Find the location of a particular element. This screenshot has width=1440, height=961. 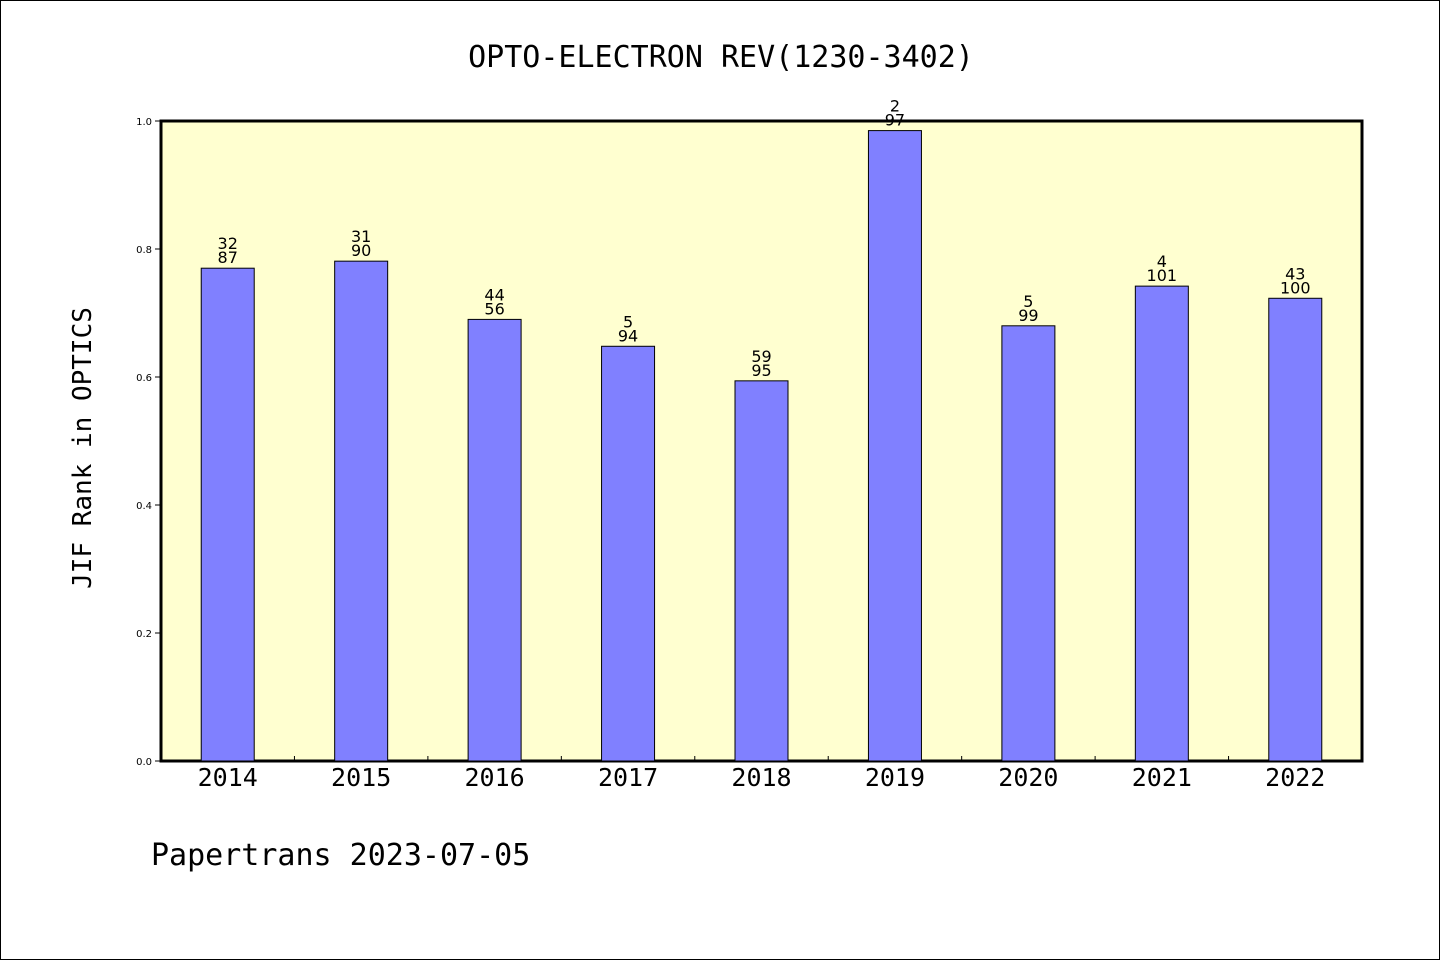

data-label-total: 94 is located at coordinates (628, 335).